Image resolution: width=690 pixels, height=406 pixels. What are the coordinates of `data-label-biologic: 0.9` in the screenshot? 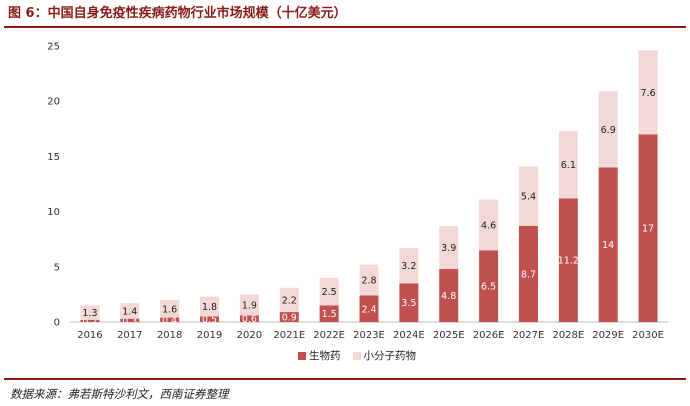 It's located at (289, 318).